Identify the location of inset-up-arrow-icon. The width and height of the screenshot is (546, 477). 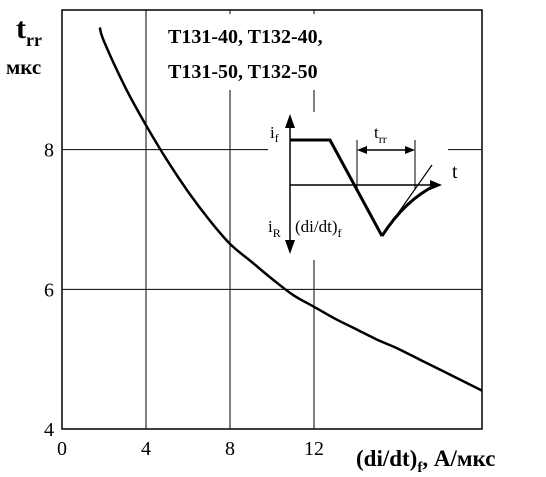
(290, 121).